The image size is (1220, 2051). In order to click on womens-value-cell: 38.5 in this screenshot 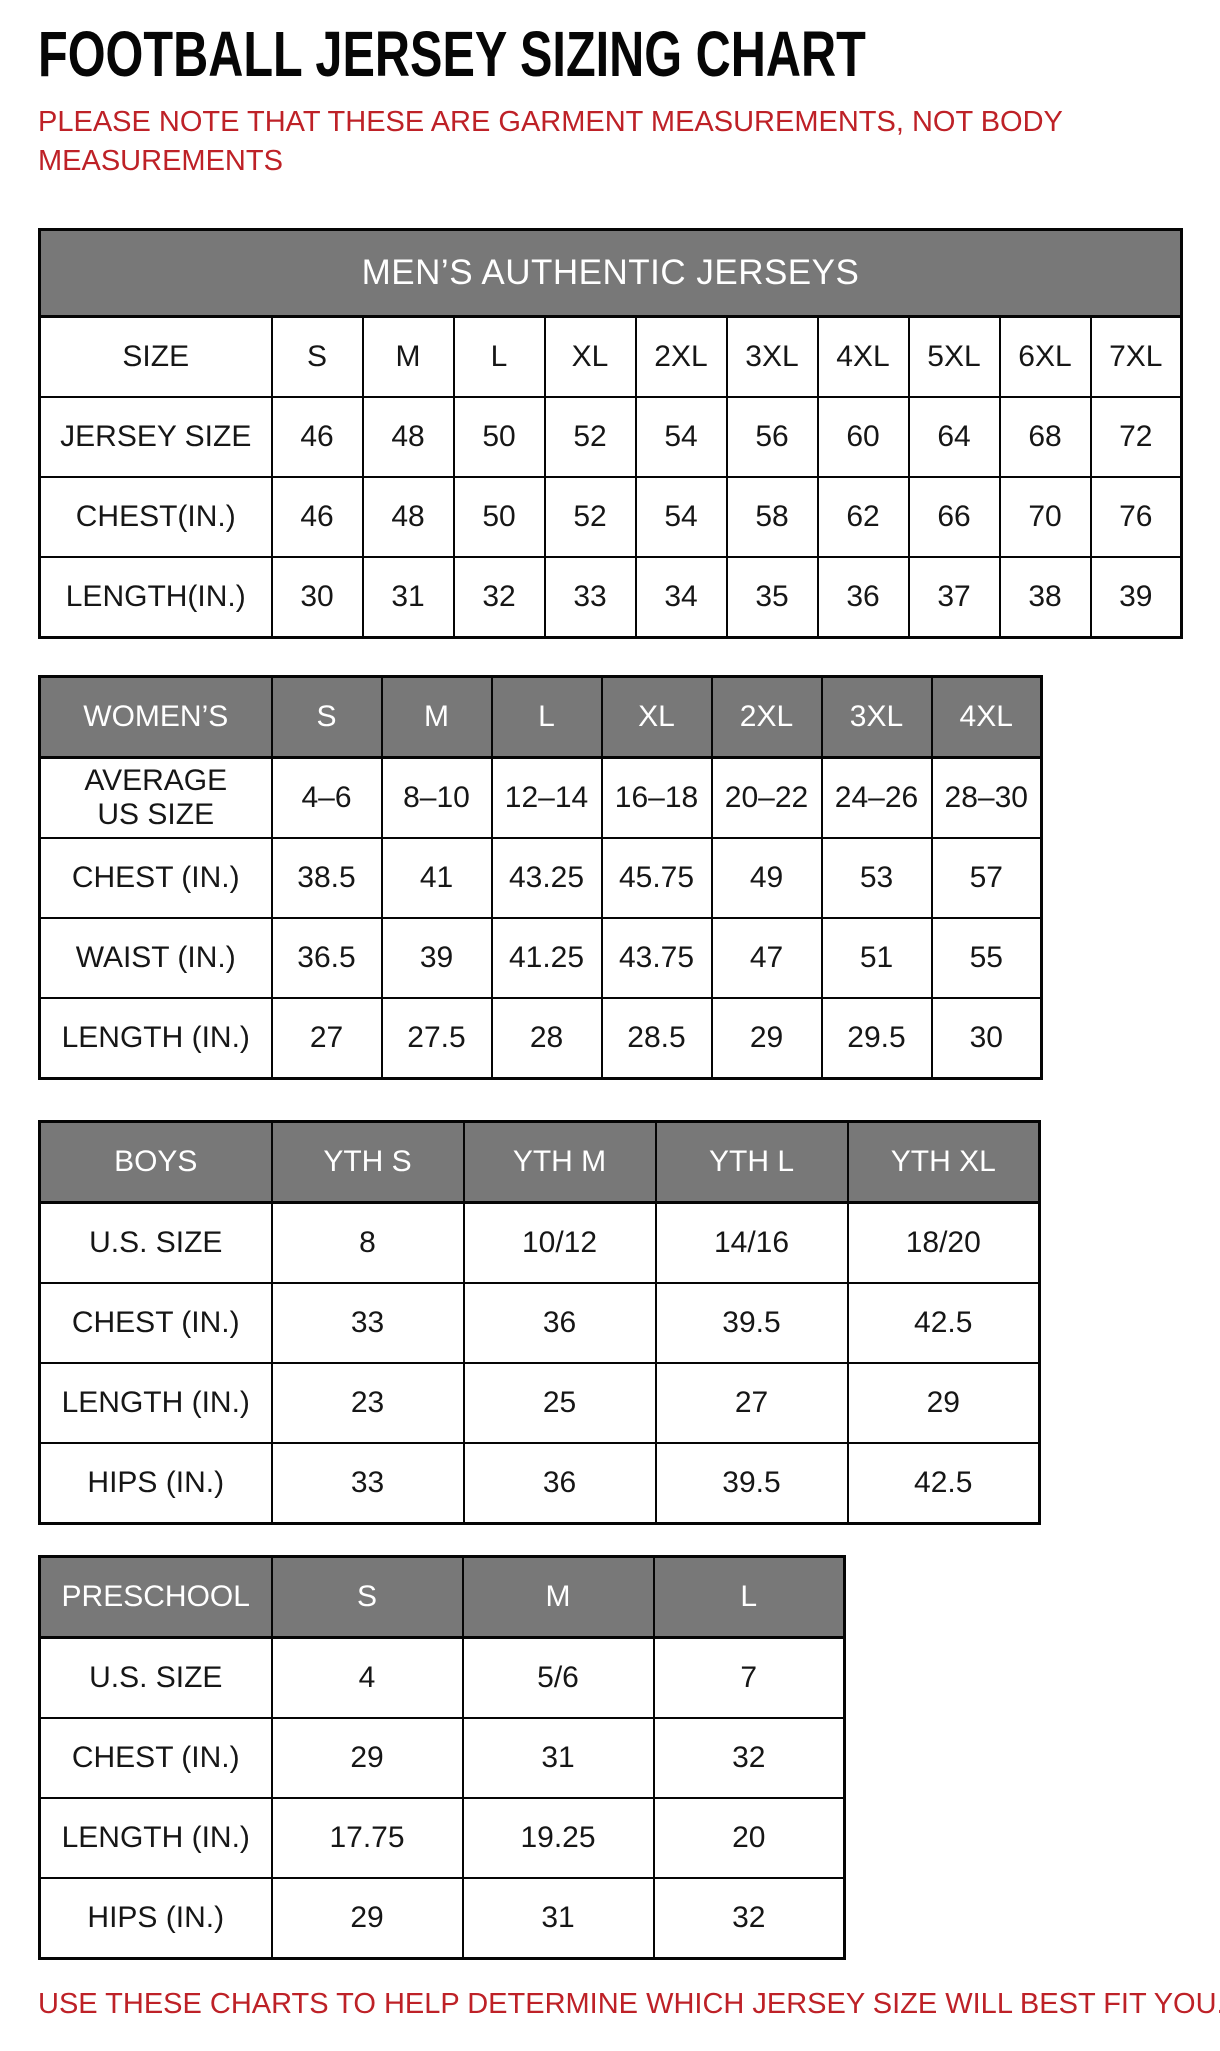, I will do `click(326, 877)`.